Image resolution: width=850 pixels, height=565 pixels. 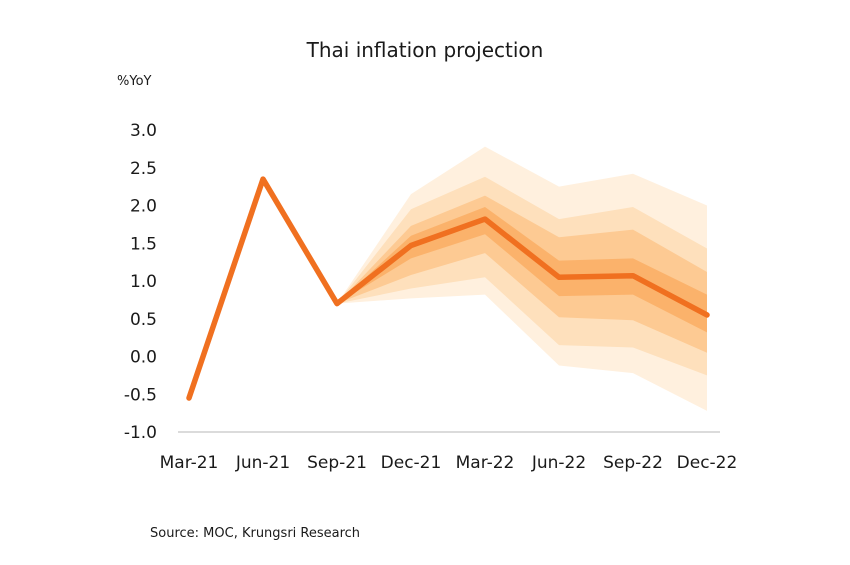 What do you see at coordinates (411, 463) in the screenshot?
I see `x-tick-label: Dec-21` at bounding box center [411, 463].